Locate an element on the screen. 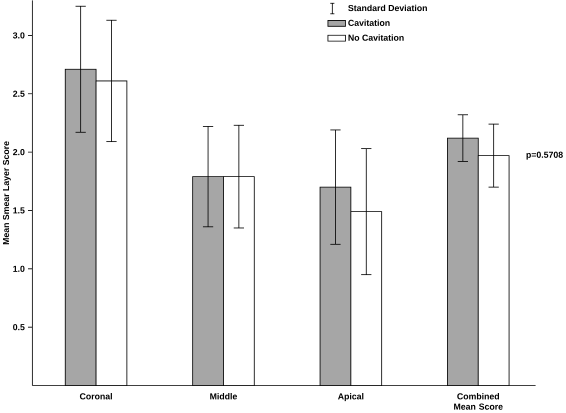 This screenshot has height=413, width=566. x-tick-label: Coronal is located at coordinates (96, 396).